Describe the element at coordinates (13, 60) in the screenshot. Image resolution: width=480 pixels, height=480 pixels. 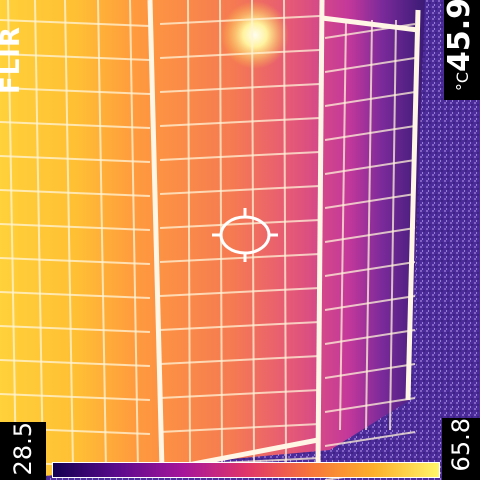
I see `brand-logo: FLIR` at that location.